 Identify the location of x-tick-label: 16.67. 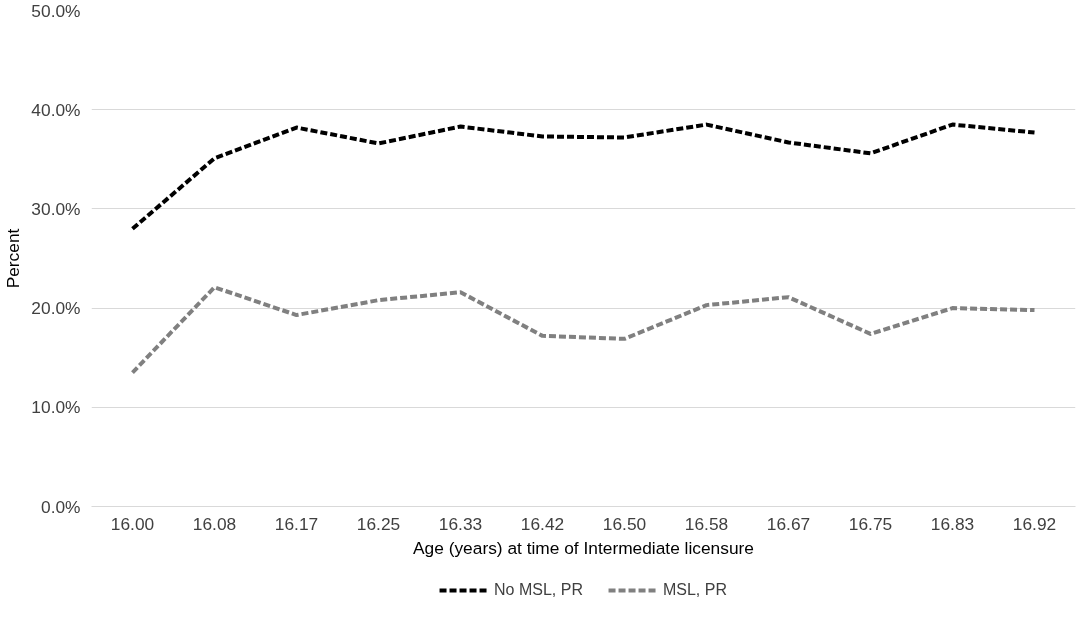
(788, 523).